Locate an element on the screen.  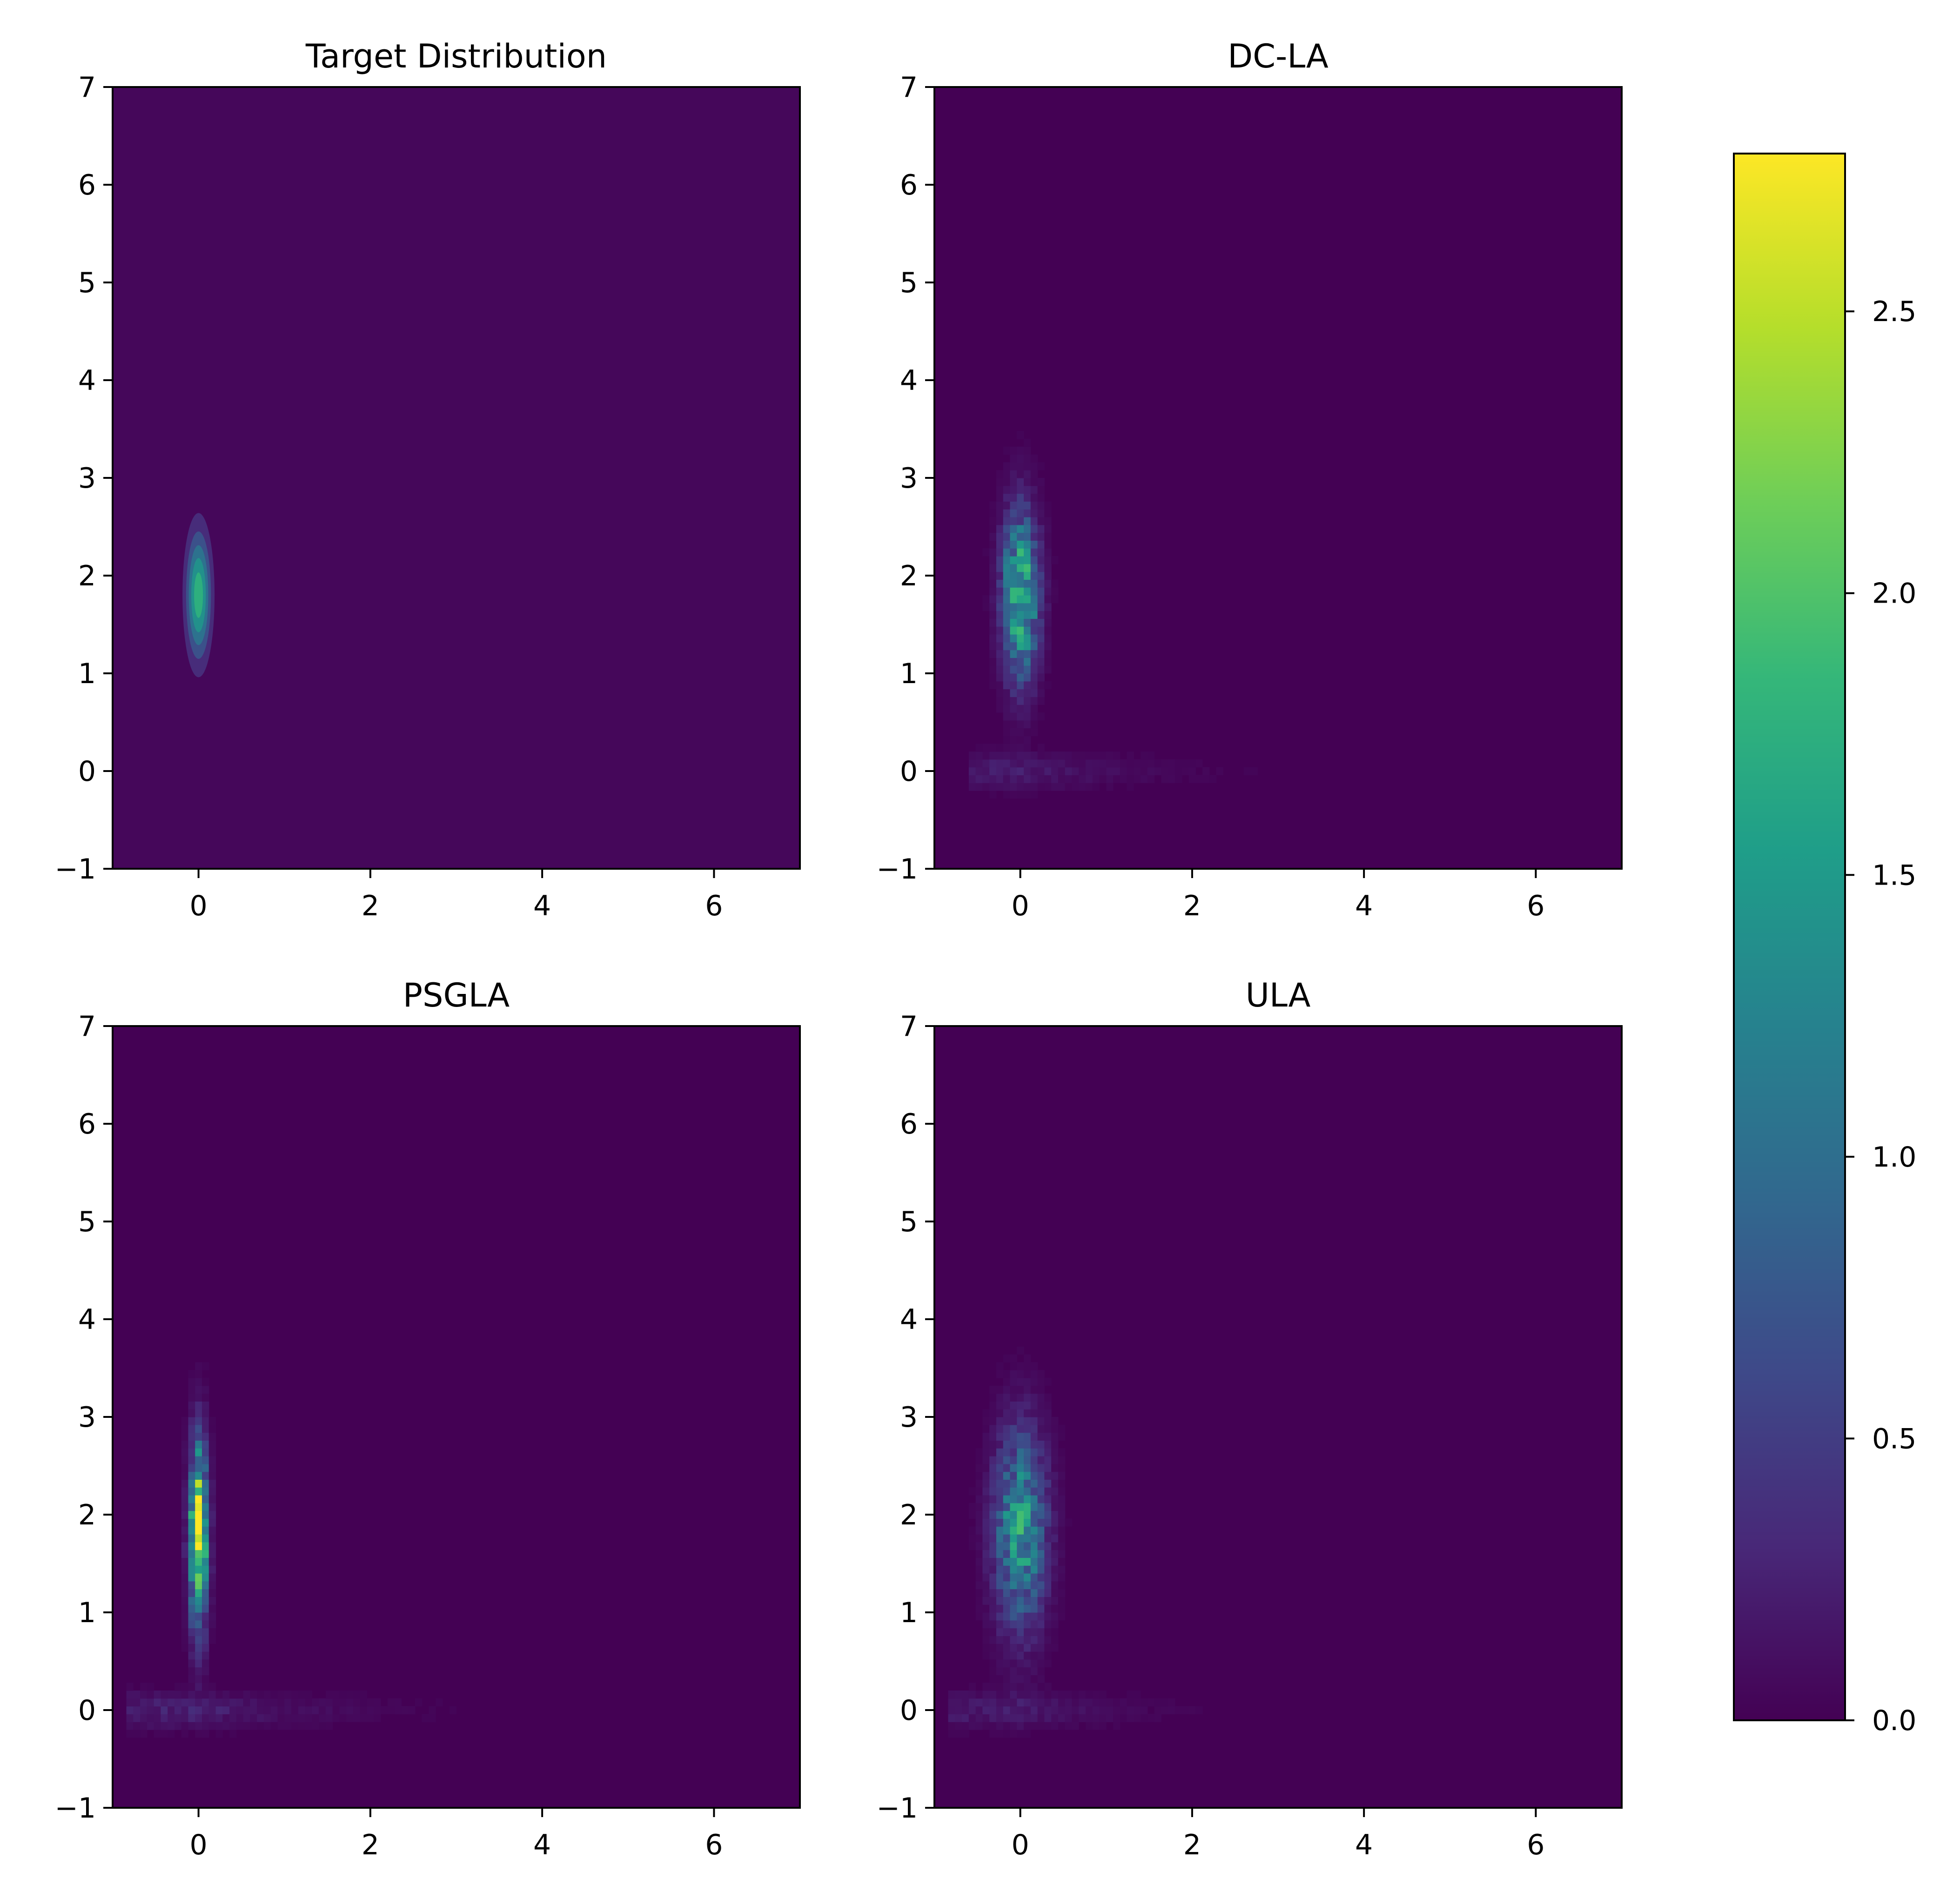
y-tick-label: 5 is located at coordinates (87, 1222).